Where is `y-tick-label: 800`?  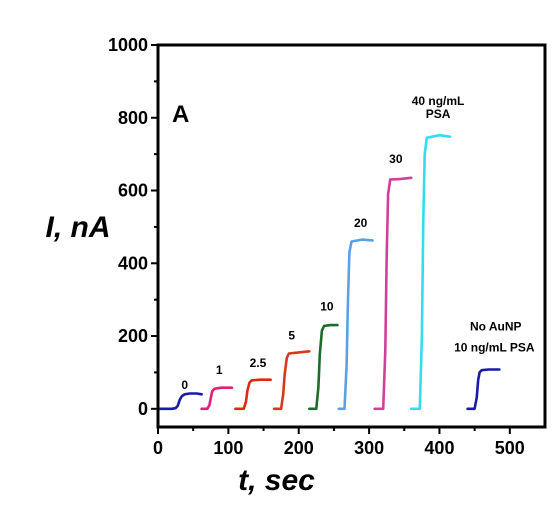
y-tick-label: 800 is located at coordinates (133, 118).